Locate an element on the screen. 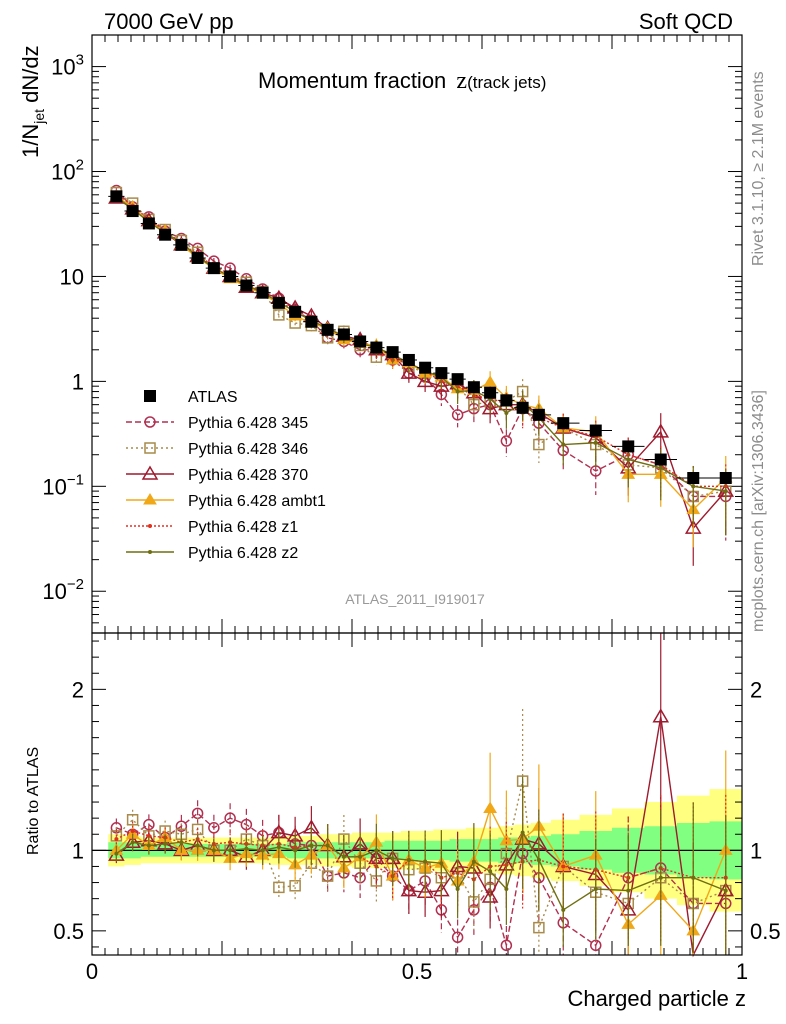  header-right: Soft QCD is located at coordinates (686, 21).